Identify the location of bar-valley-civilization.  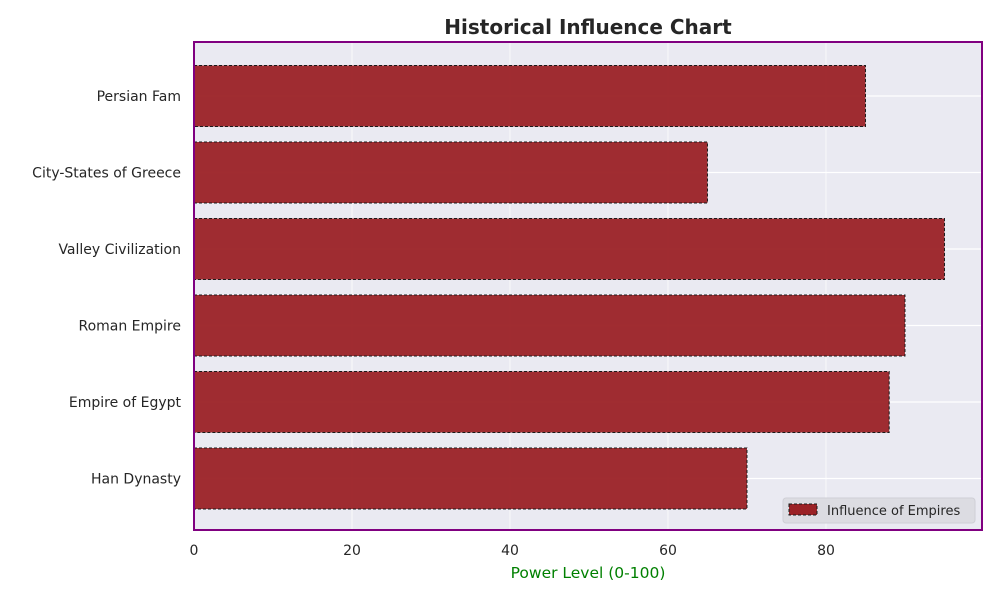
(569, 249).